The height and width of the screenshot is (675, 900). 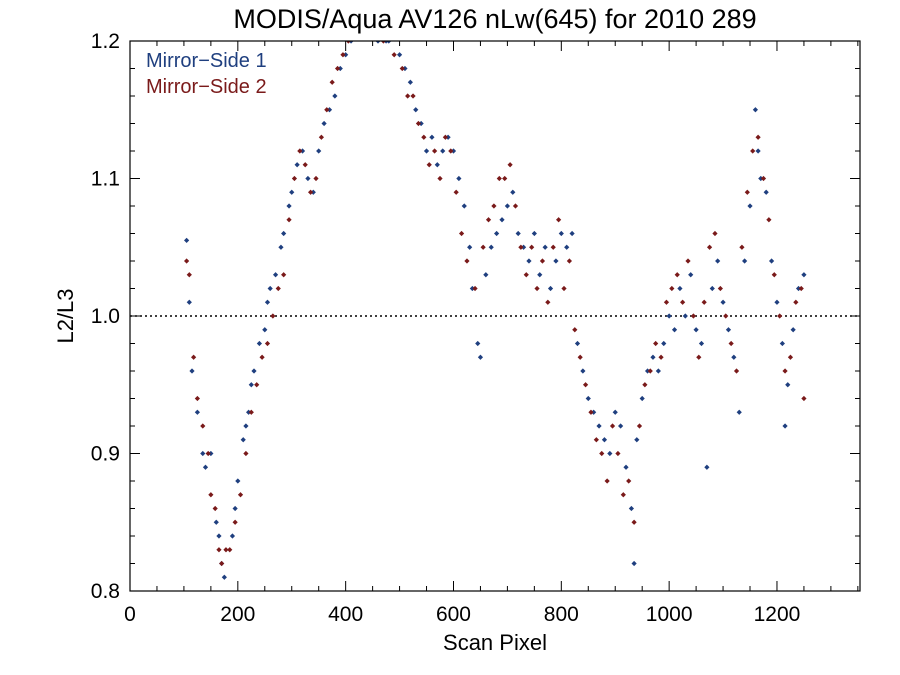 What do you see at coordinates (206, 87) in the screenshot?
I see `legend-entry-mirror-side-2: Mirror−Side 2` at bounding box center [206, 87].